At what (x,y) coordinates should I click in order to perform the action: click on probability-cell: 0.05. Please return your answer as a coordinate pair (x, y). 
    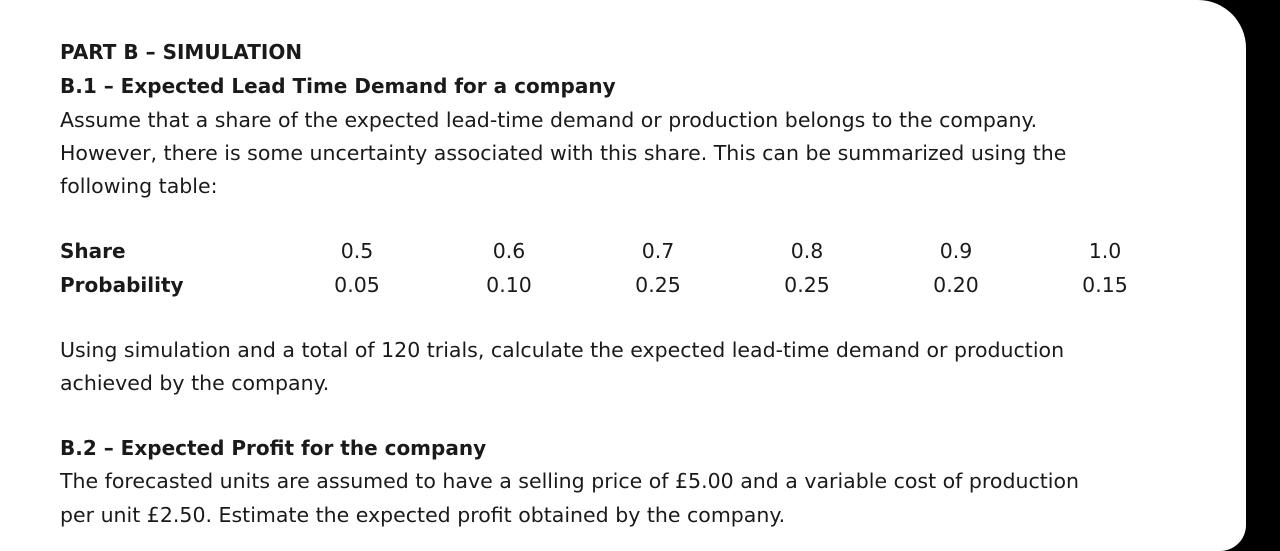
    Looking at the image, I should click on (357, 285).